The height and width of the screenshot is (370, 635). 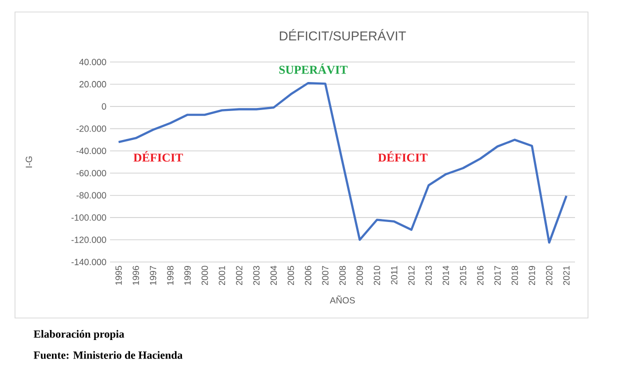 I want to click on x-tick-label: 2014, so click(x=446, y=276).